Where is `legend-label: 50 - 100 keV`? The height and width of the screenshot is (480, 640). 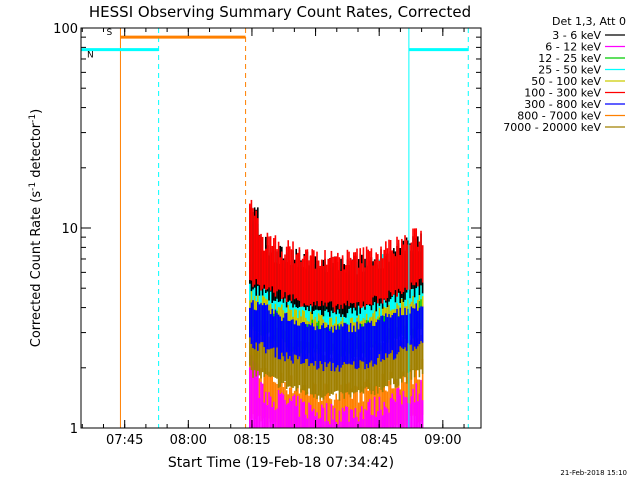
legend-label: 50 - 100 keV is located at coordinates (566, 81).